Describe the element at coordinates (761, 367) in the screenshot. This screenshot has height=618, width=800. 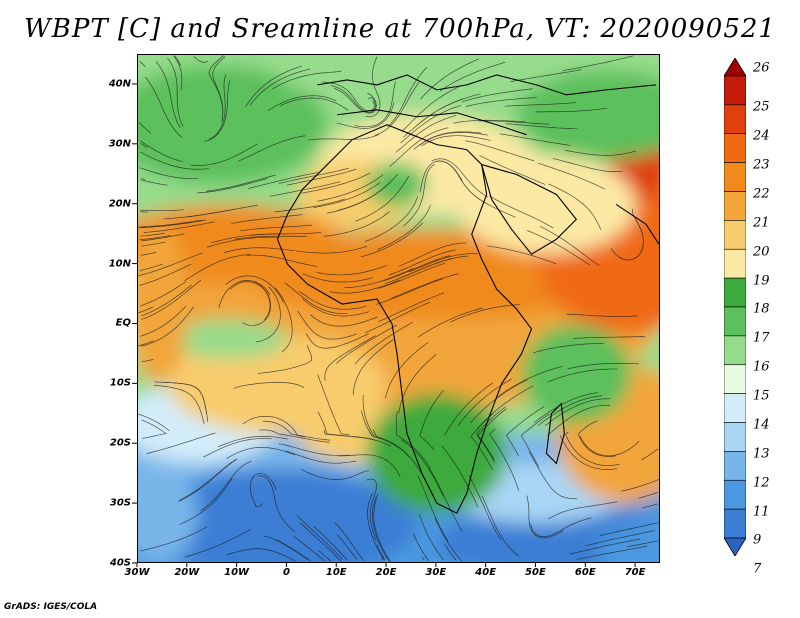
I see `colorbar-label: 16` at that location.